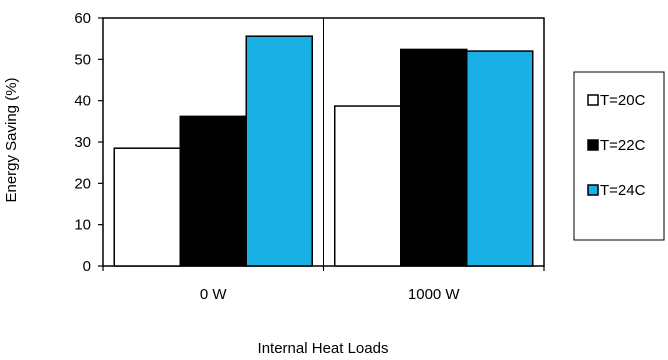  I want to click on legend-label: T=22C, so click(623, 145).